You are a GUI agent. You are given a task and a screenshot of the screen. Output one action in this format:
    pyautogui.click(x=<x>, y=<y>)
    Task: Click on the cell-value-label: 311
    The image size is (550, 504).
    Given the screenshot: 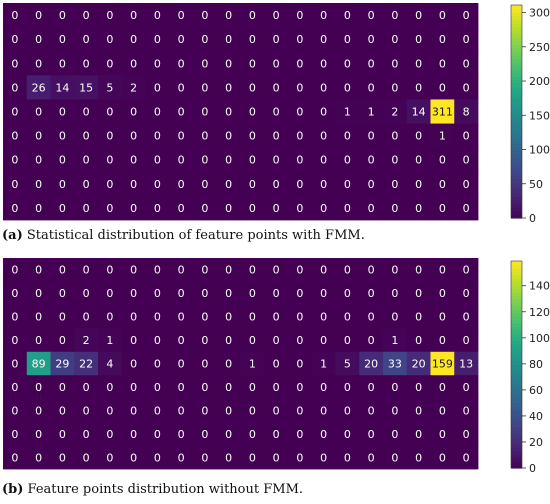 What is the action you would take?
    pyautogui.click(x=442, y=112)
    